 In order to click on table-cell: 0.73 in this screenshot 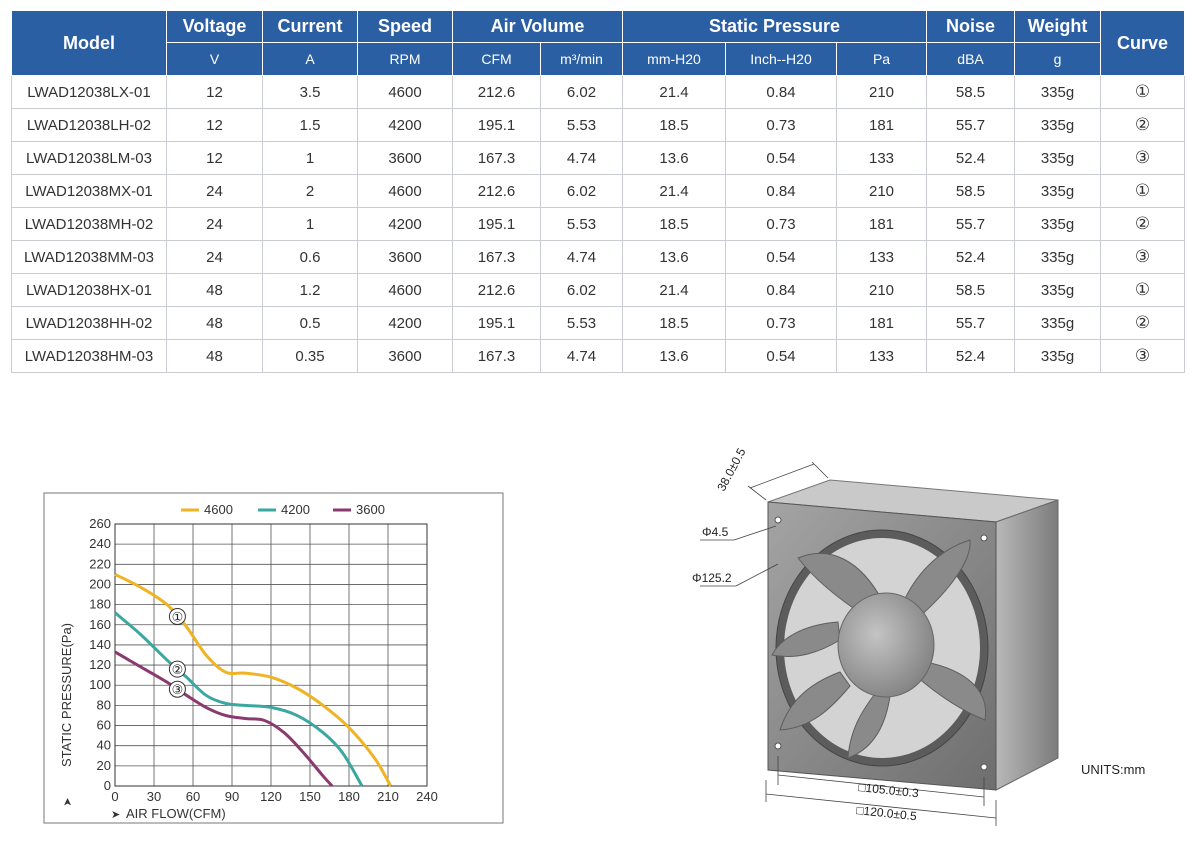, I will do `click(781, 323)`.